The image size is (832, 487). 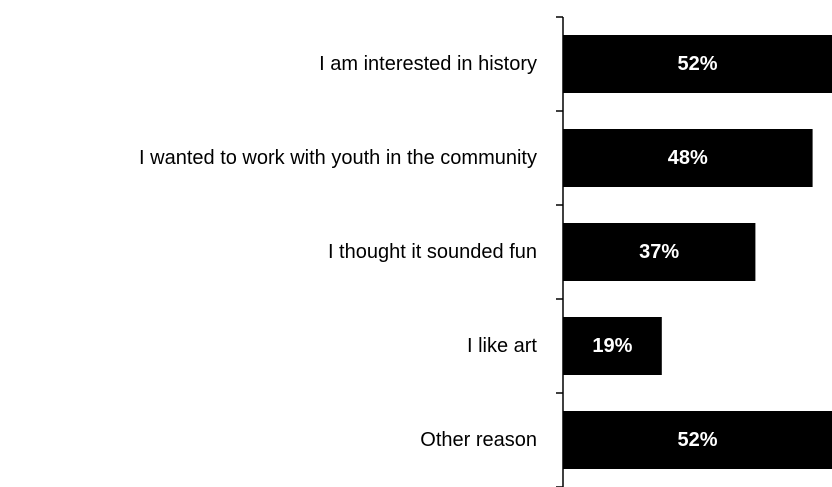 What do you see at coordinates (559, 251) in the screenshot?
I see `y-axis-ticks` at bounding box center [559, 251].